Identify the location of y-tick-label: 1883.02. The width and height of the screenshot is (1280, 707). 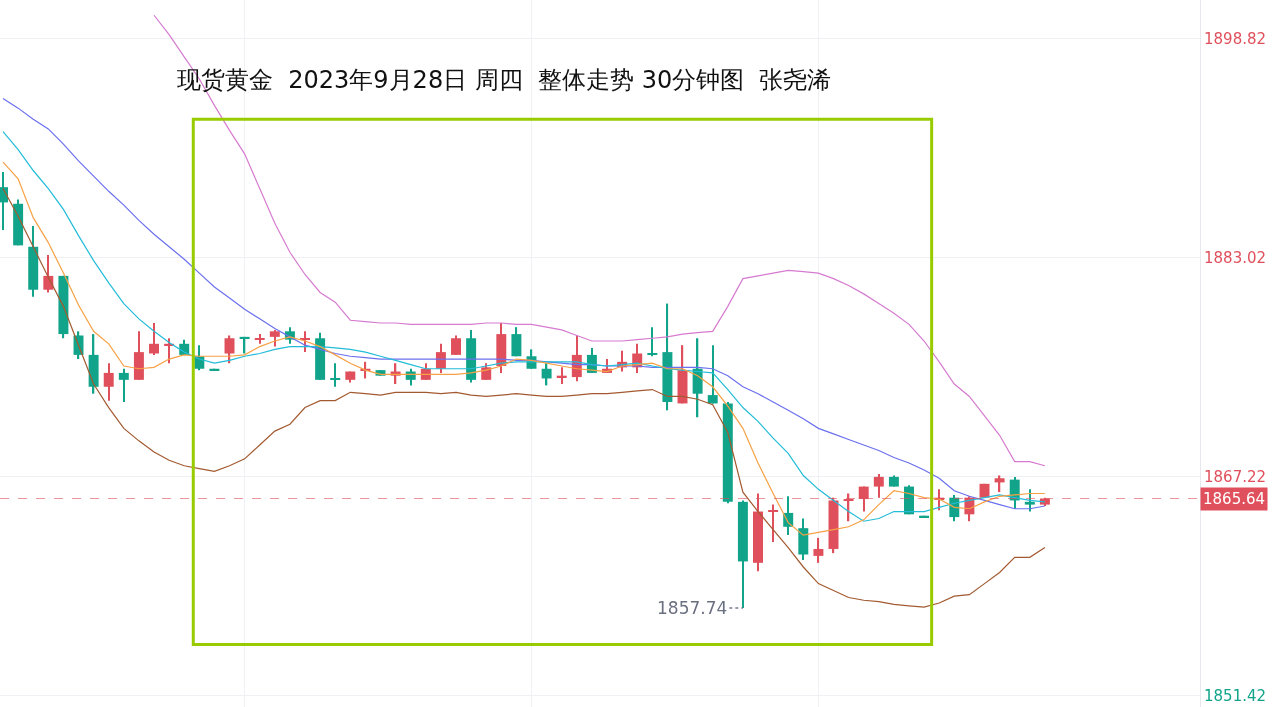
(1235, 257).